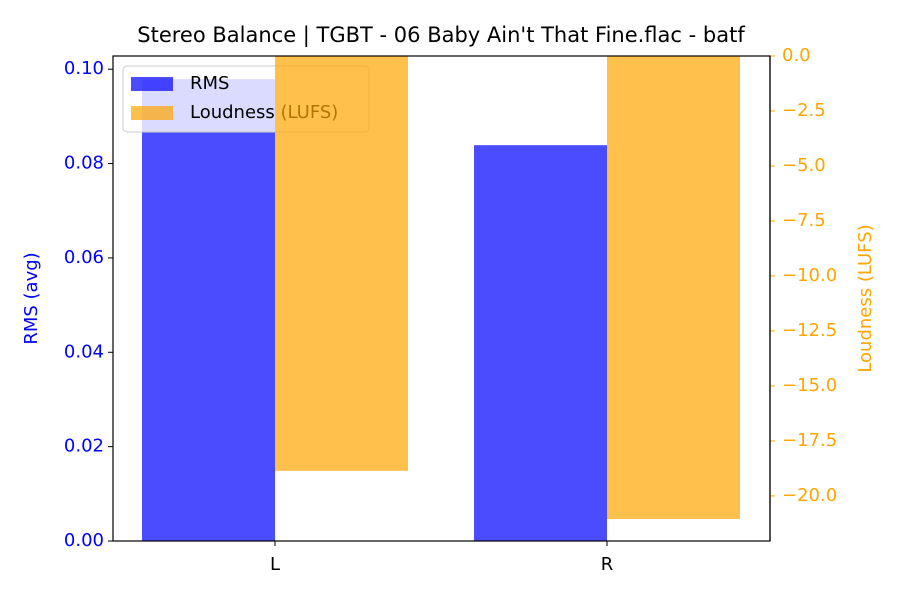  I want to click on y2-tick-label: −10.0, so click(809, 275).